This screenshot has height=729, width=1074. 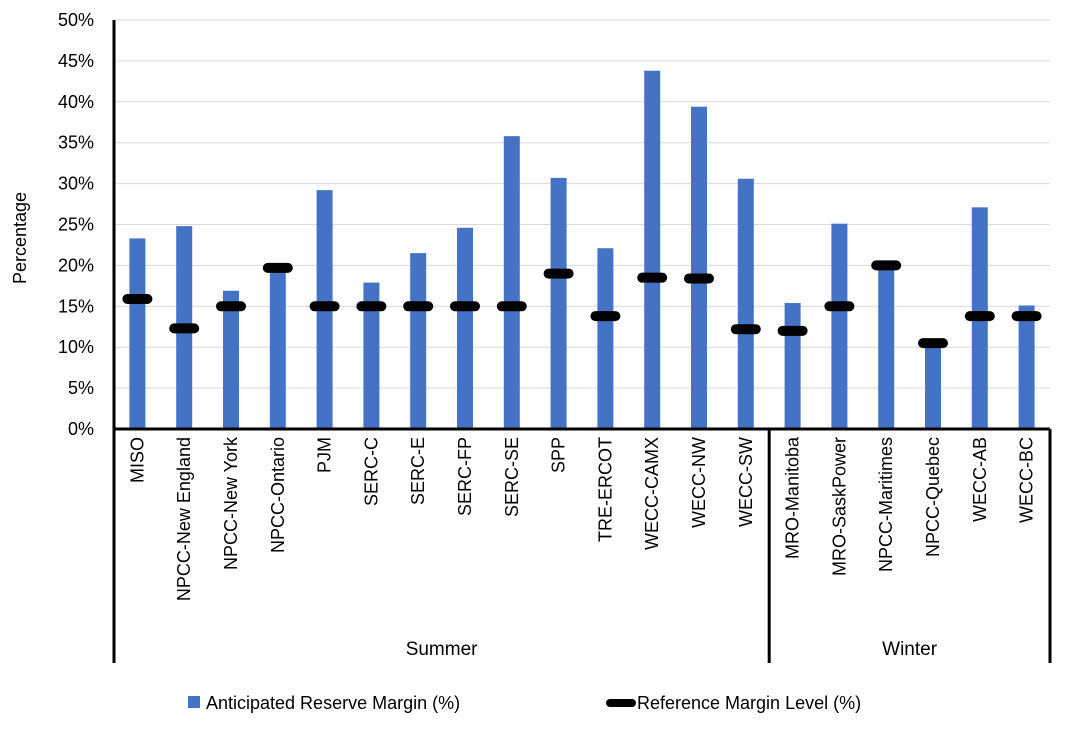 I want to click on category-label: NPCC-Quebec, so click(x=933, y=497).